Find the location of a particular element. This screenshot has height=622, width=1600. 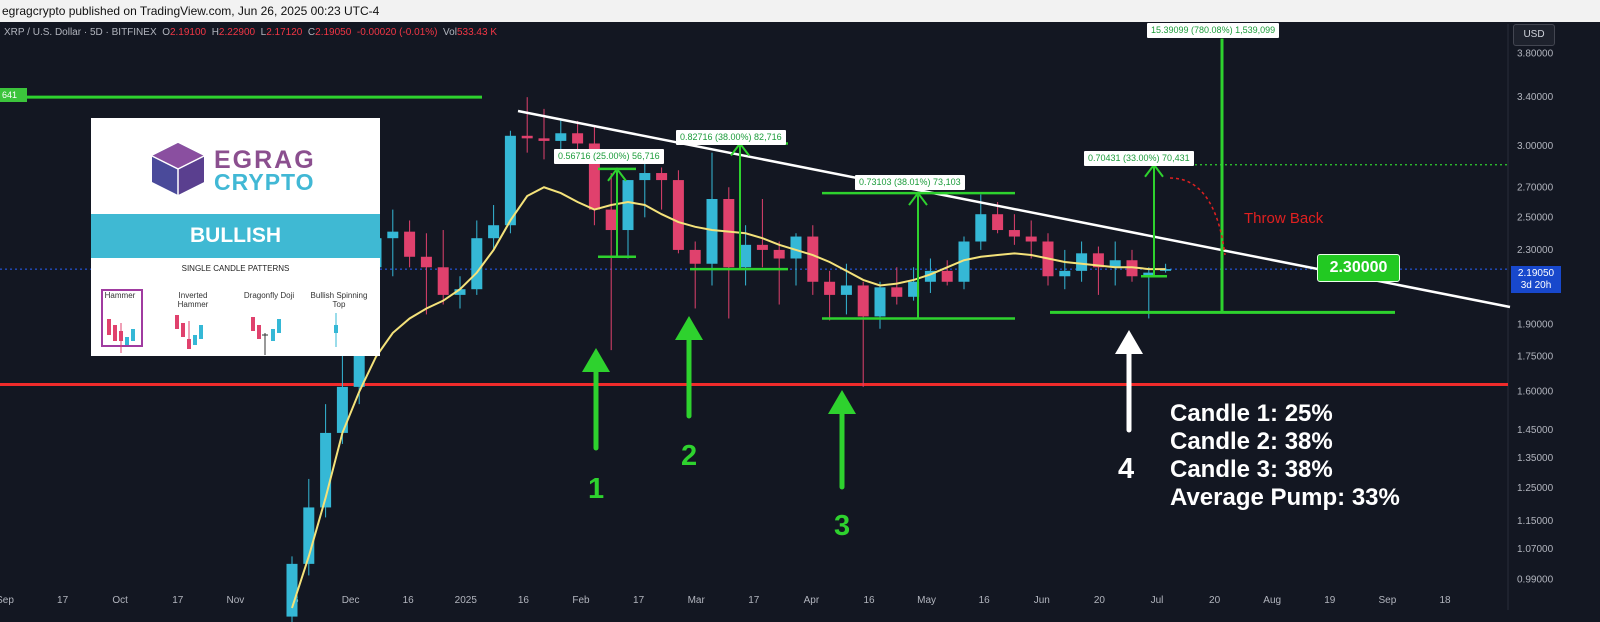

currency-button: USD is located at coordinates (1534, 35).